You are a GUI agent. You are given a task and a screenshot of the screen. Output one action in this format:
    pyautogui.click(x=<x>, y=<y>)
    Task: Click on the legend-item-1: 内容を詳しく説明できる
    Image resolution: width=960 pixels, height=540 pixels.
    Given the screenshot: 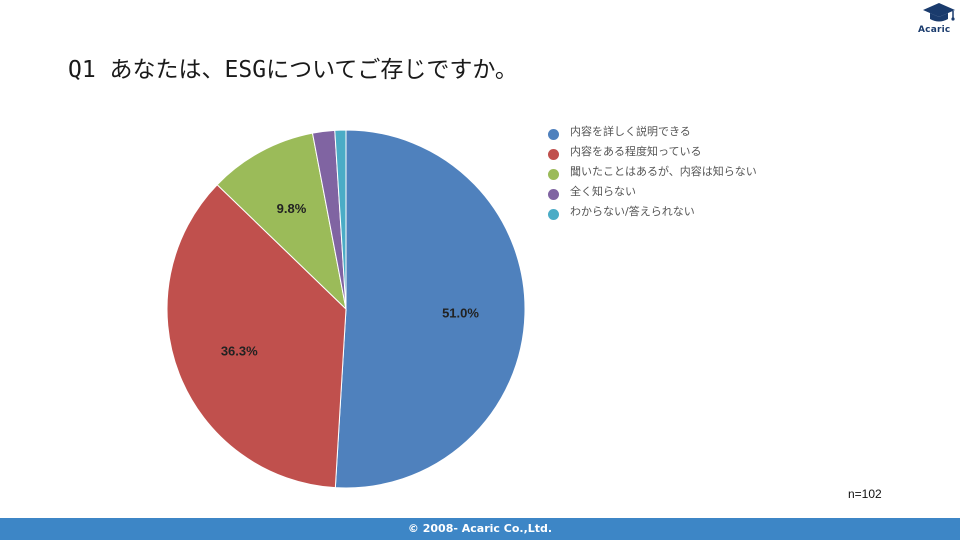 What is the action you would take?
    pyautogui.click(x=668, y=132)
    